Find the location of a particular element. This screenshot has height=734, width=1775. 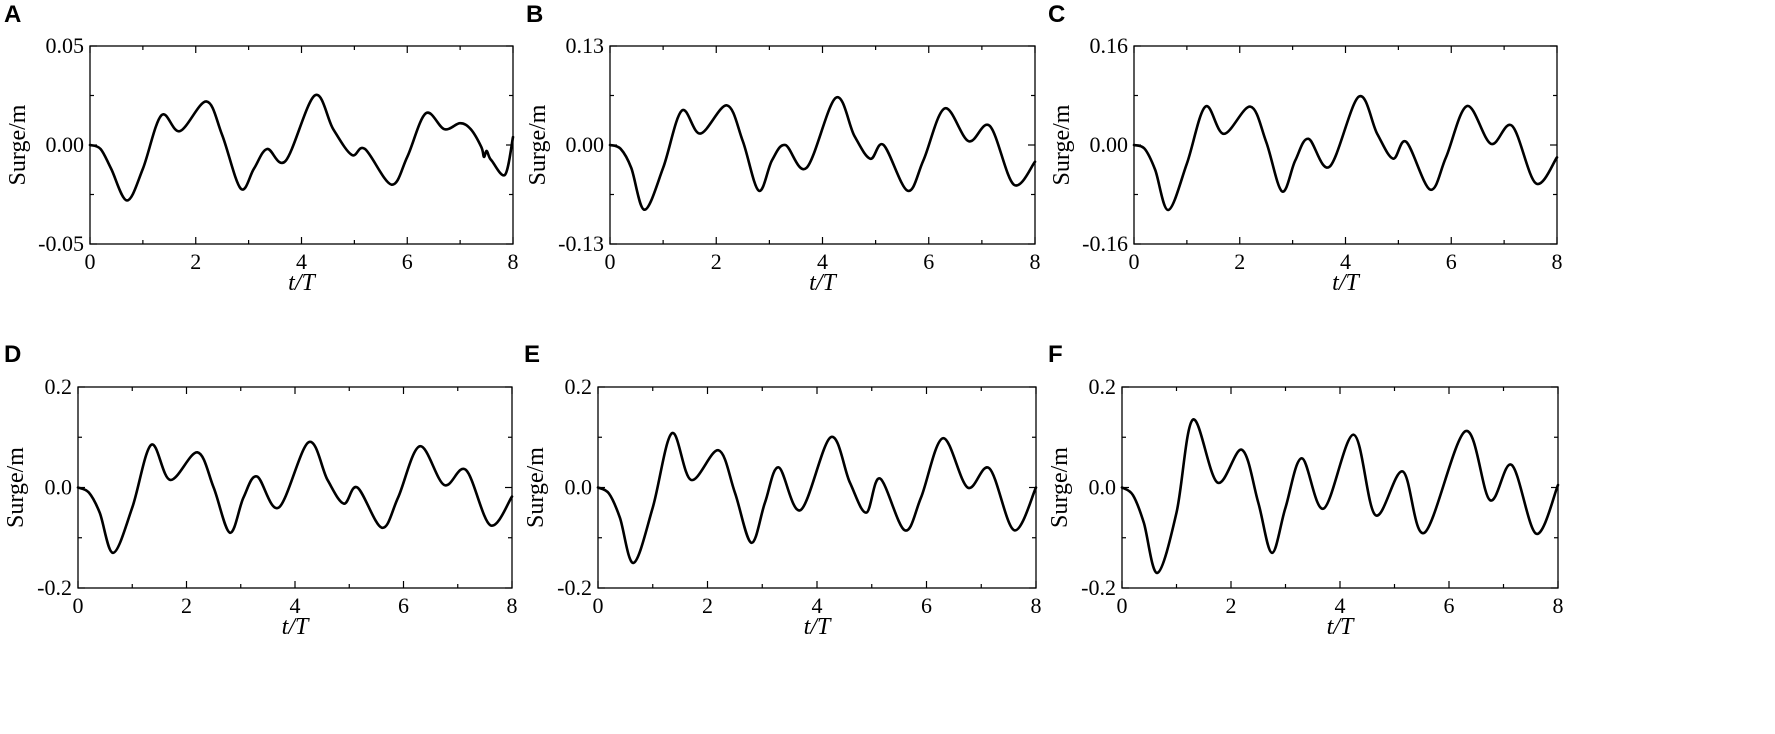

y-tick-label-d: 0.2 is located at coordinates (59, 386).